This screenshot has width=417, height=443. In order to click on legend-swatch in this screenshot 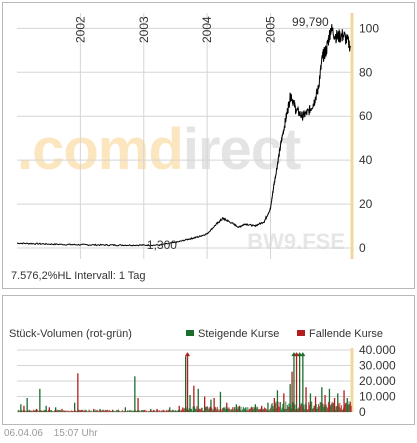, I will do `click(190, 333)`.